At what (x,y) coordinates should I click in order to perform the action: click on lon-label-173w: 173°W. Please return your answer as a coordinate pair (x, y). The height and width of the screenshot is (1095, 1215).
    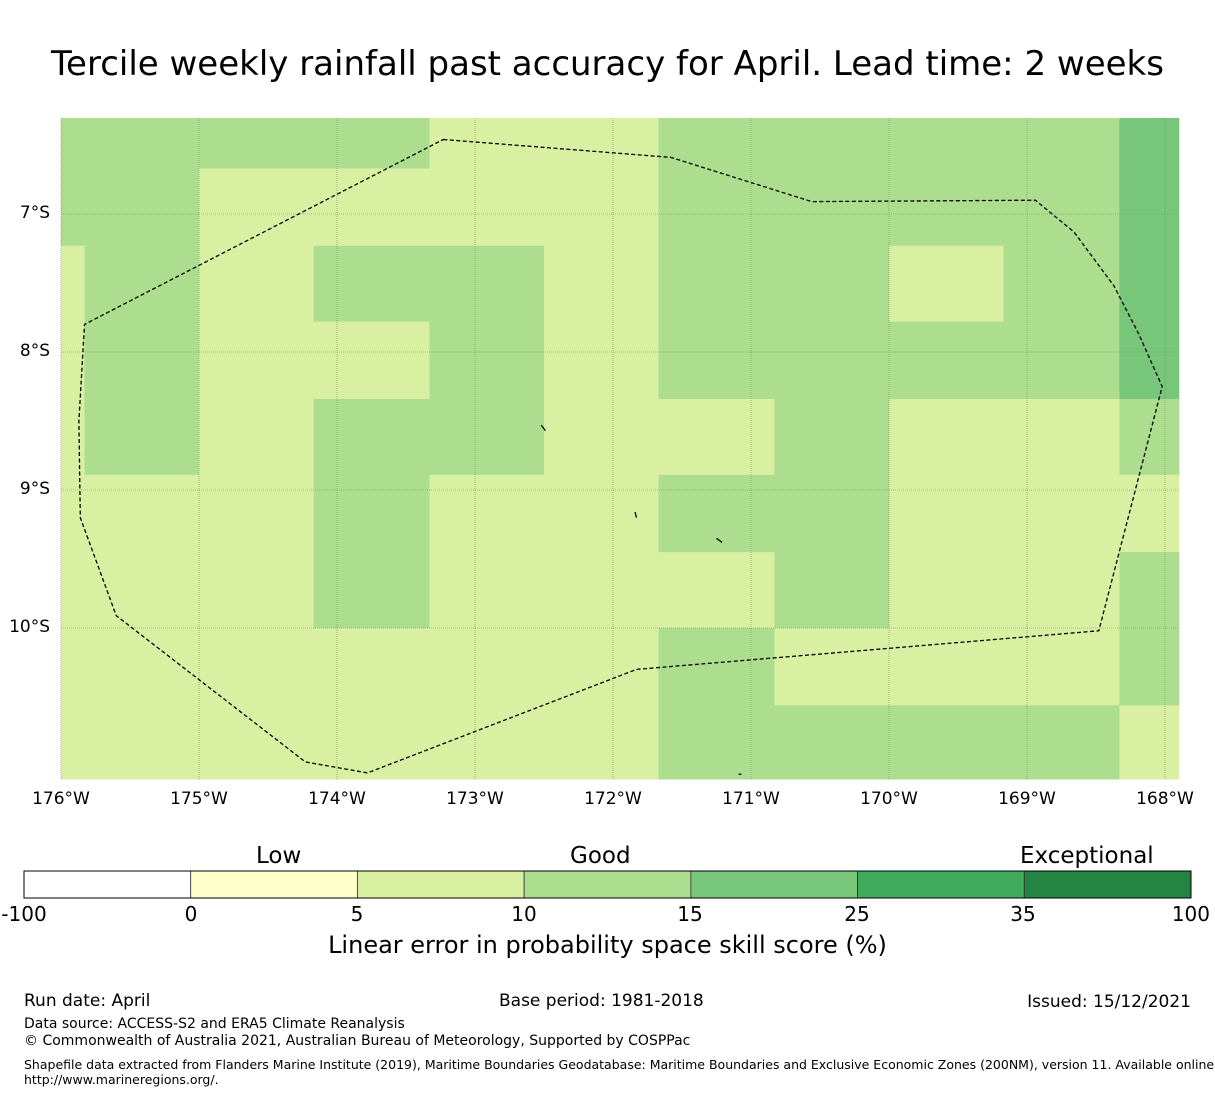
    Looking at the image, I should click on (475, 799).